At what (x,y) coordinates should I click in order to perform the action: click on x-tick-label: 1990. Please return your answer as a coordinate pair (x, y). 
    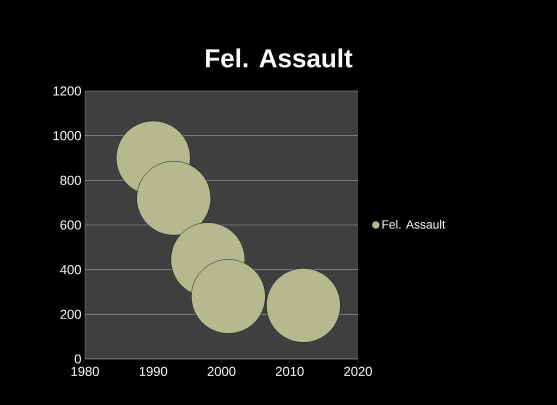
    Looking at the image, I should click on (154, 371).